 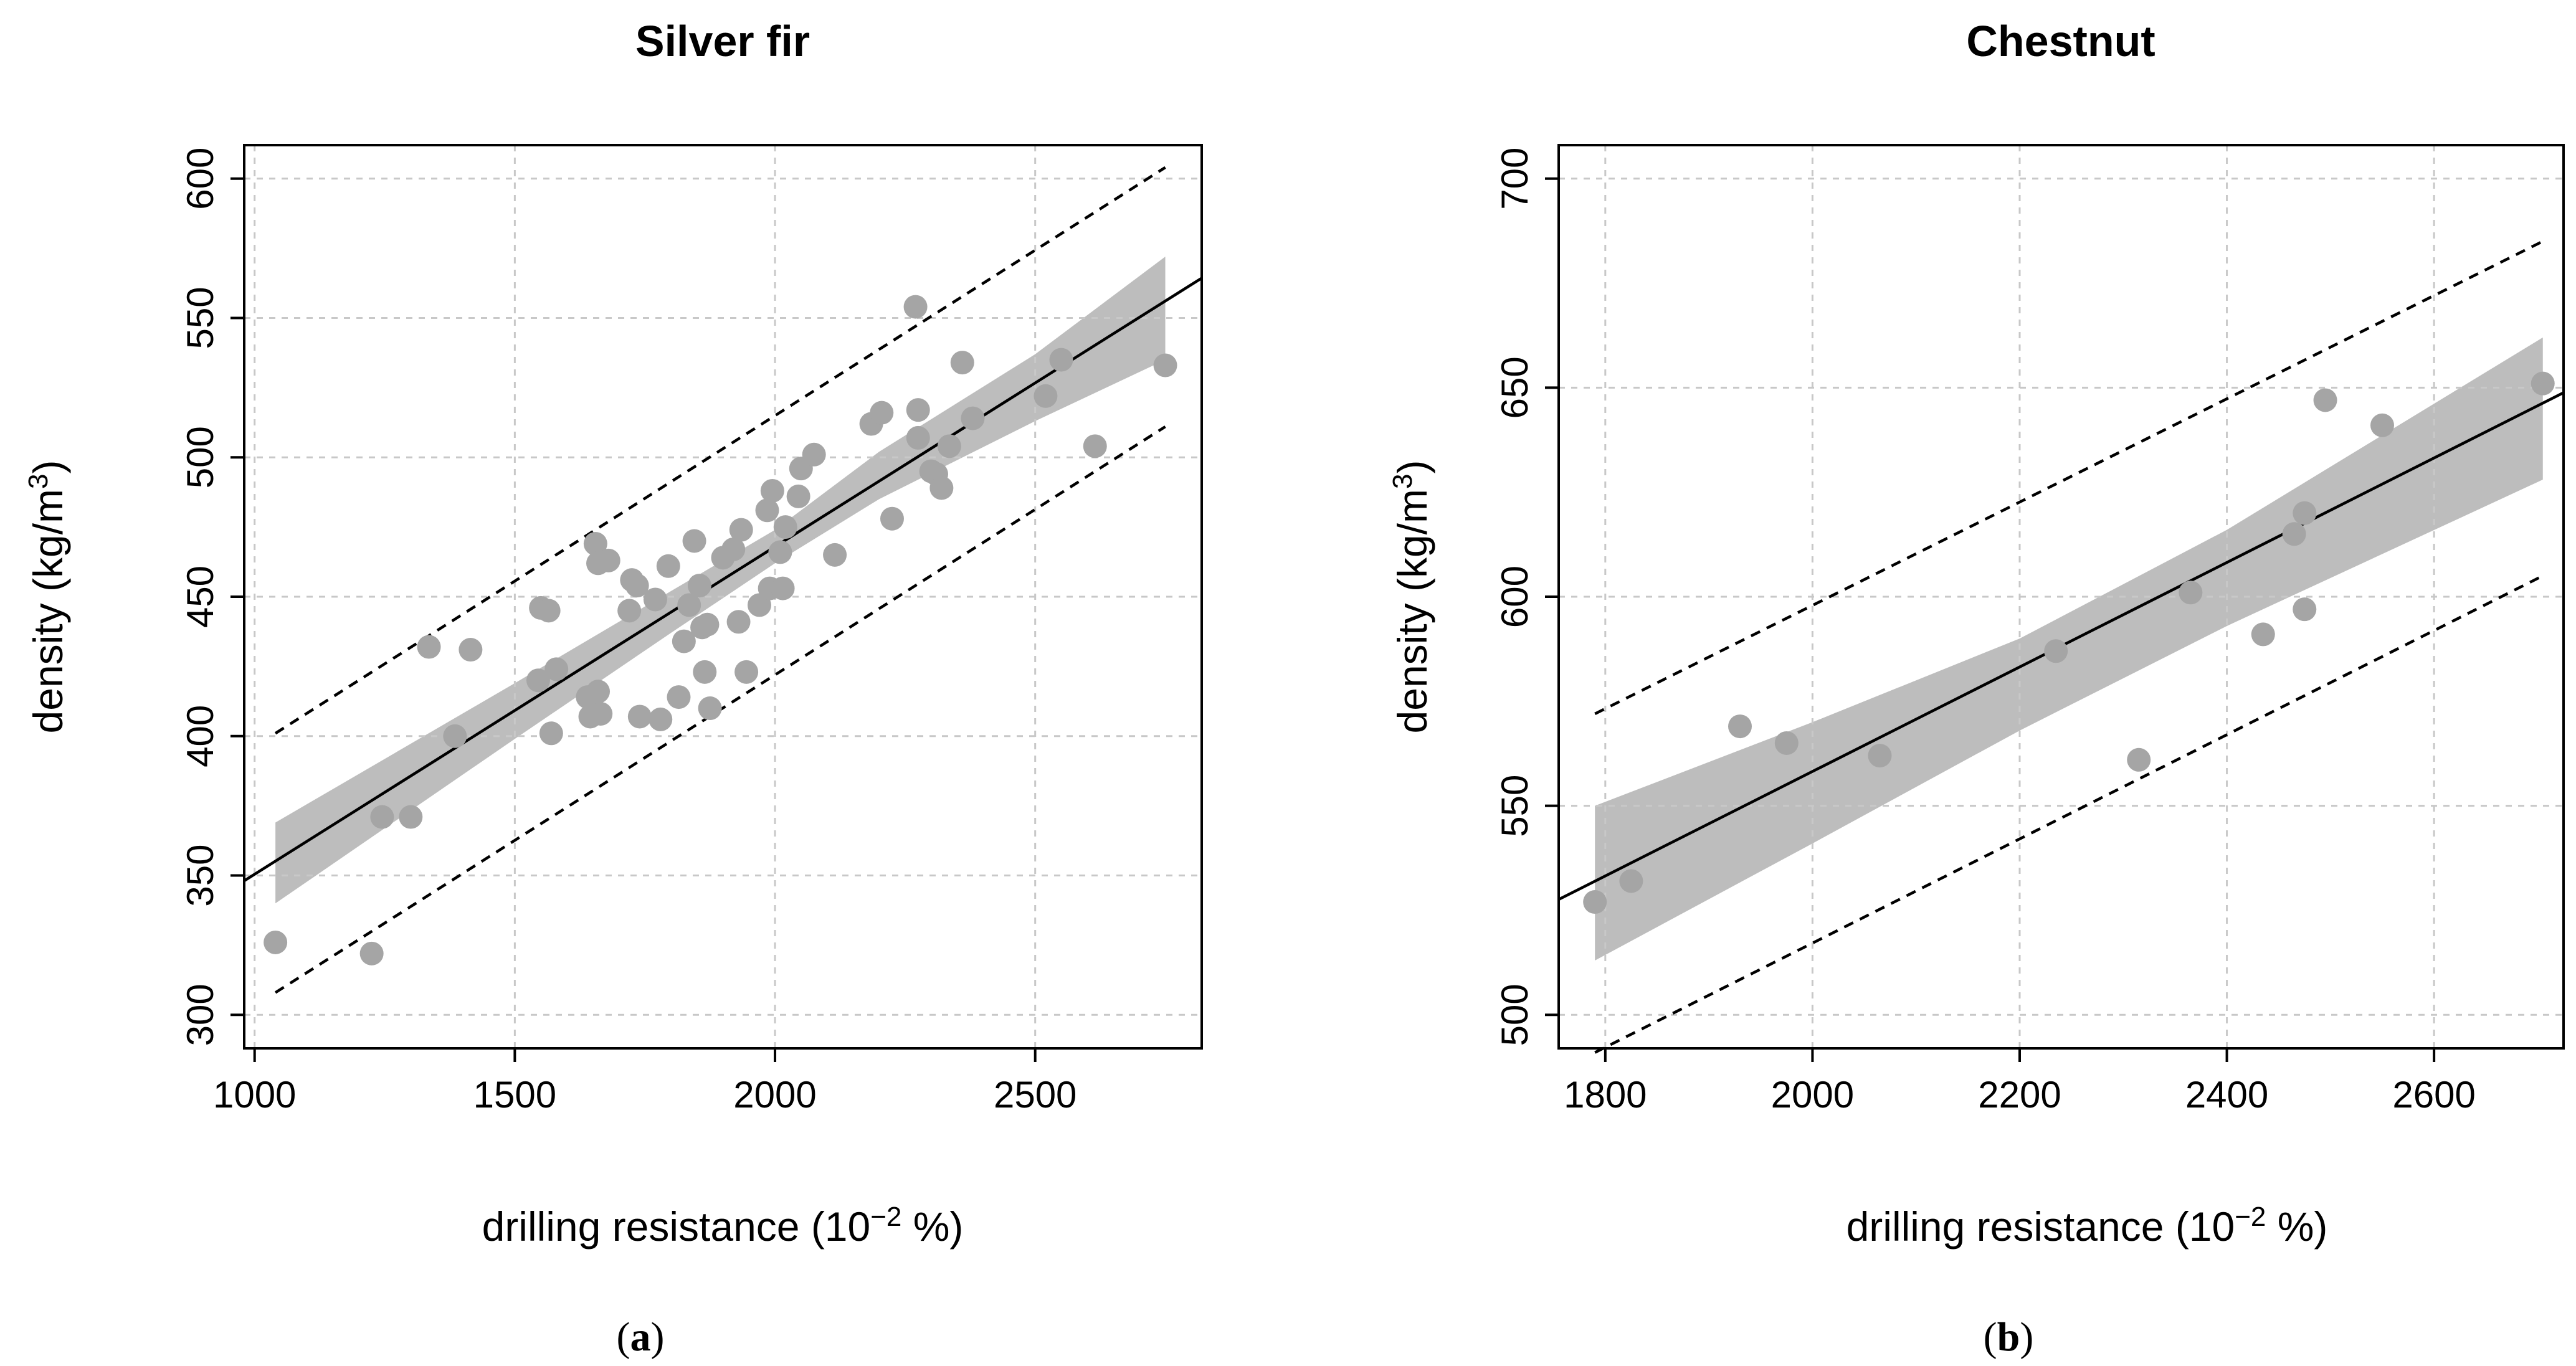 I want to click on y-tick-label: 450, so click(x=200, y=597).